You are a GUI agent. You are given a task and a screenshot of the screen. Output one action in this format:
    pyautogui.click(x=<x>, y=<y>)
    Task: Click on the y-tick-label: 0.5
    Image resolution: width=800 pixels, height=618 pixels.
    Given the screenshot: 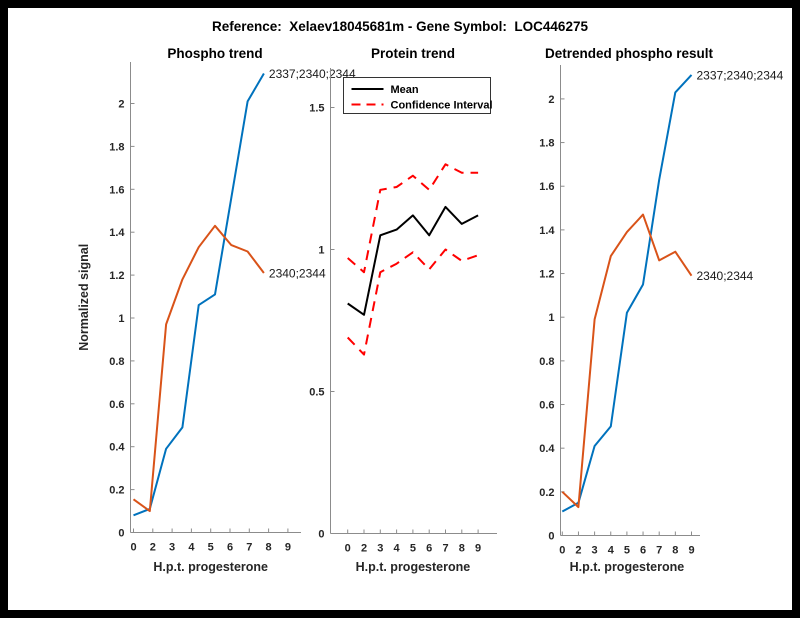 What is the action you would take?
    pyautogui.click(x=316, y=393)
    